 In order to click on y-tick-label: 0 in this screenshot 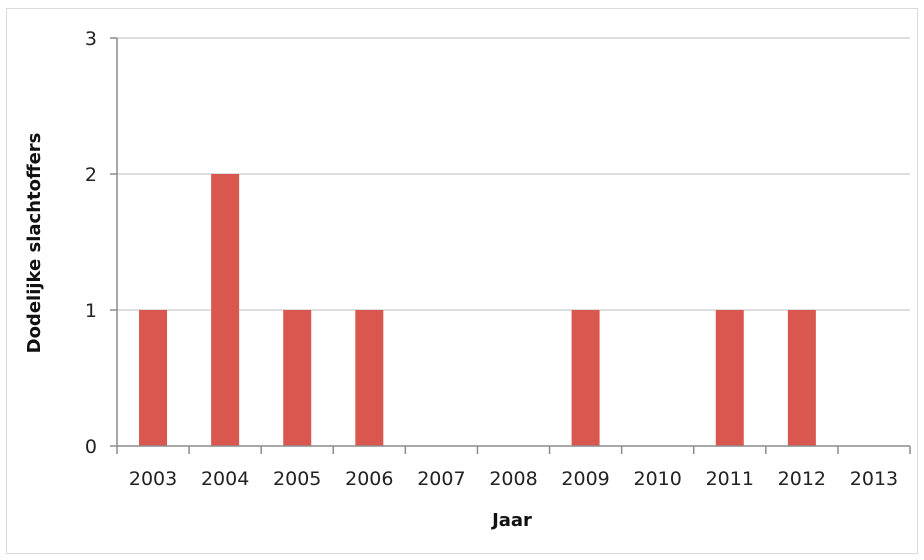, I will do `click(91, 447)`.